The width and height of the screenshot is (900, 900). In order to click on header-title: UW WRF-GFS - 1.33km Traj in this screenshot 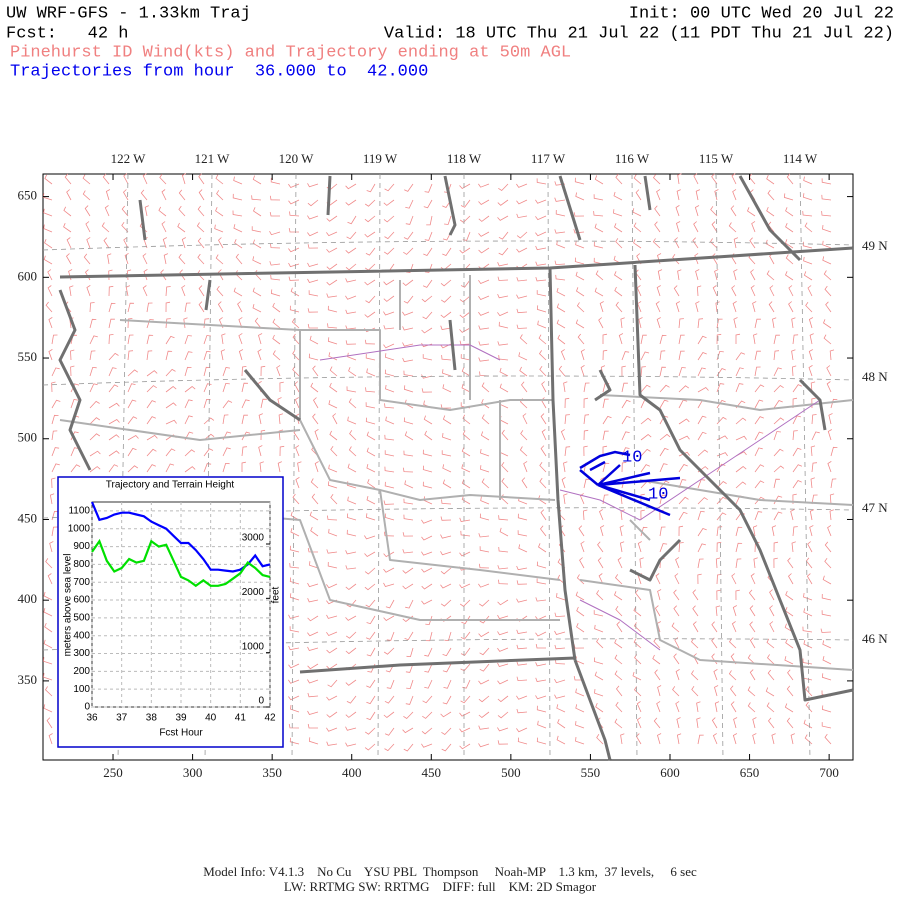, I will do `click(128, 13)`.